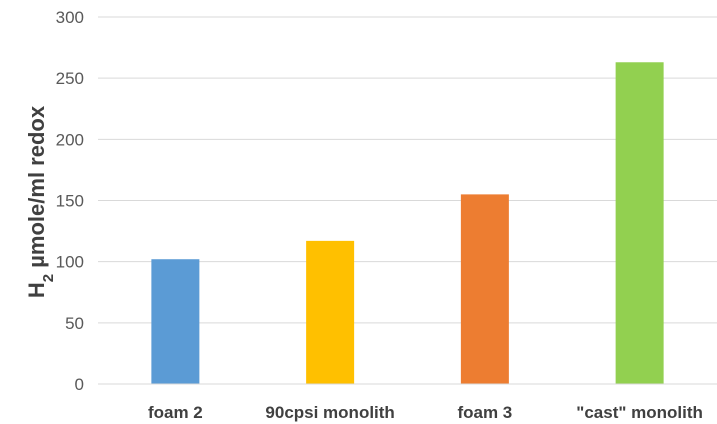  Describe the element at coordinates (70, 262) in the screenshot. I see `y-tick-label: 100` at that location.